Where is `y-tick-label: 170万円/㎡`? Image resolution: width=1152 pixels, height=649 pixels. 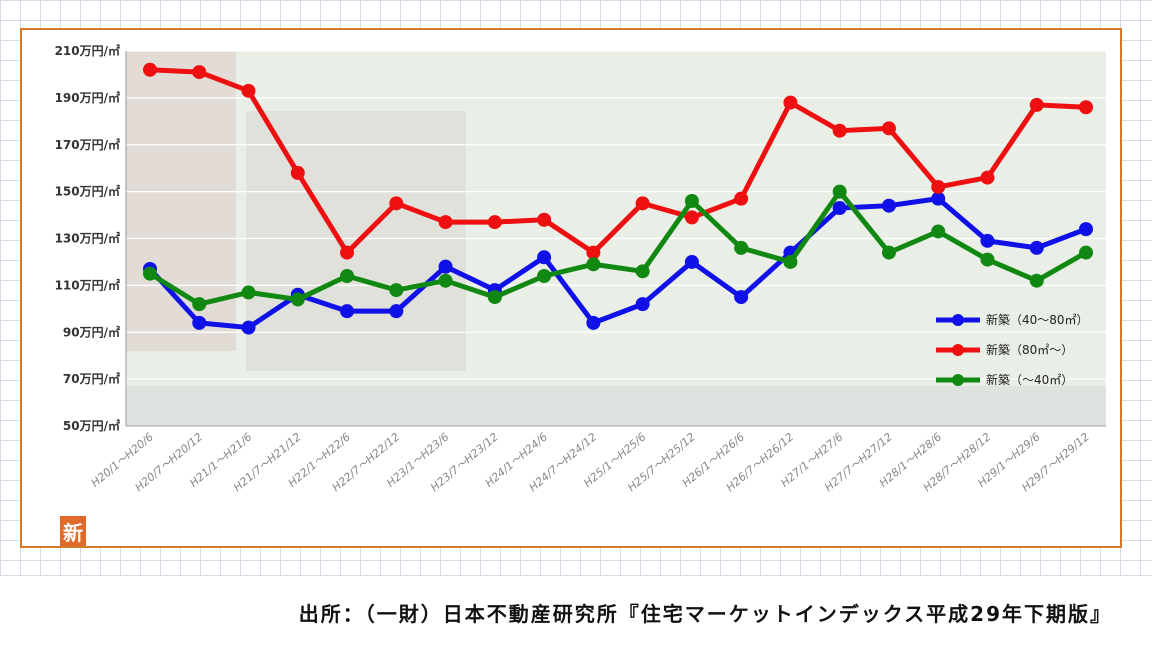
y-tick-label: 170万円/㎡ is located at coordinates (87, 144).